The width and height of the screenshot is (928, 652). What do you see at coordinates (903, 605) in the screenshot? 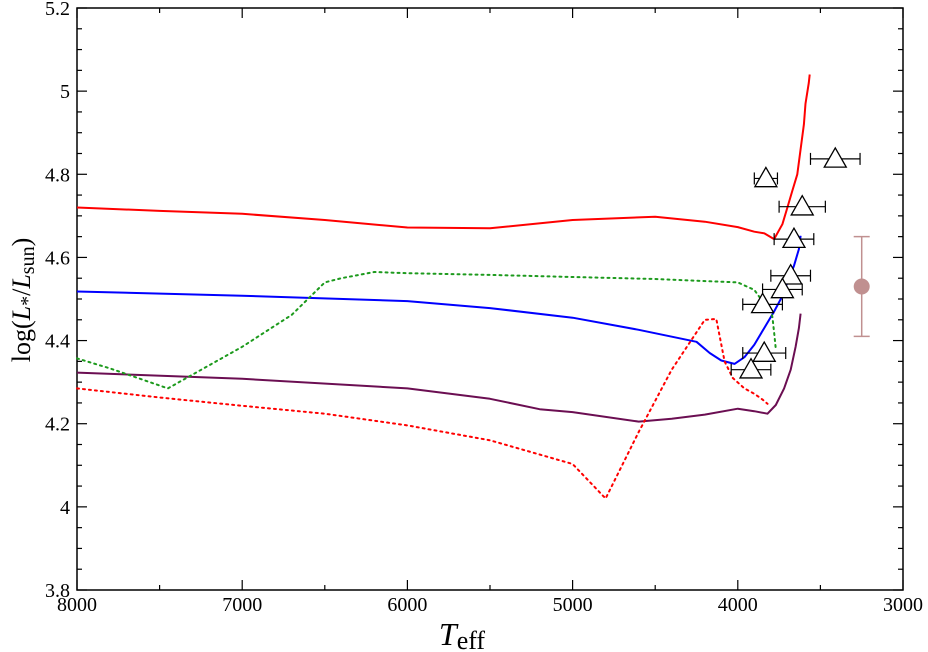
I see `x-tick-label: 3000` at bounding box center [903, 605].